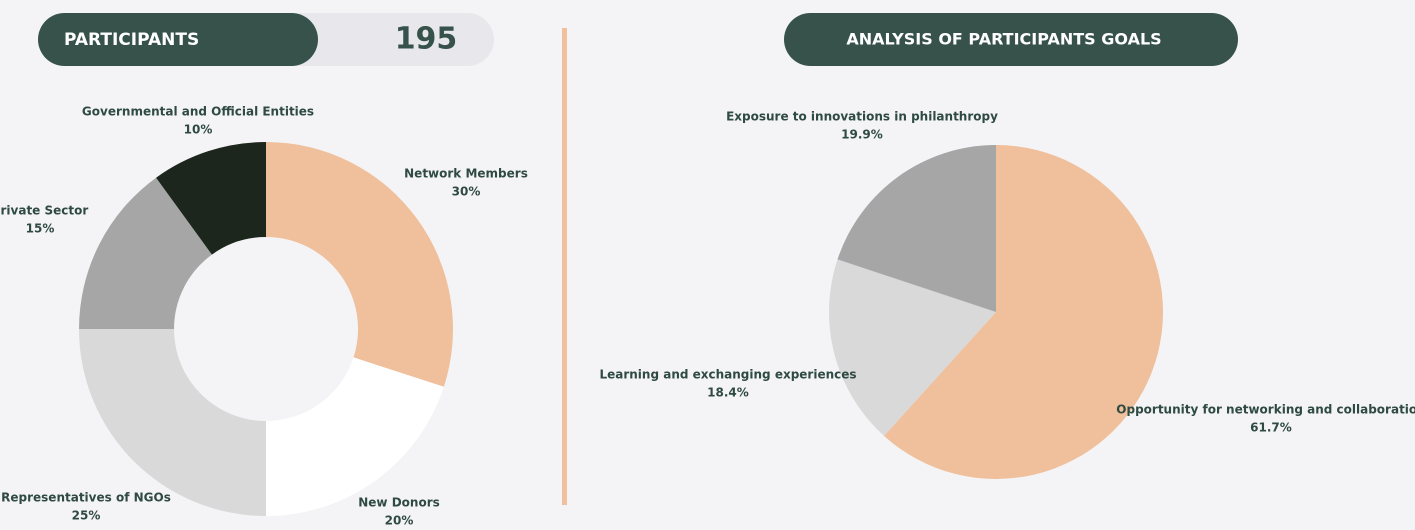 The image size is (1415, 530). I want to click on slice-value-label: 10%, so click(198, 130).